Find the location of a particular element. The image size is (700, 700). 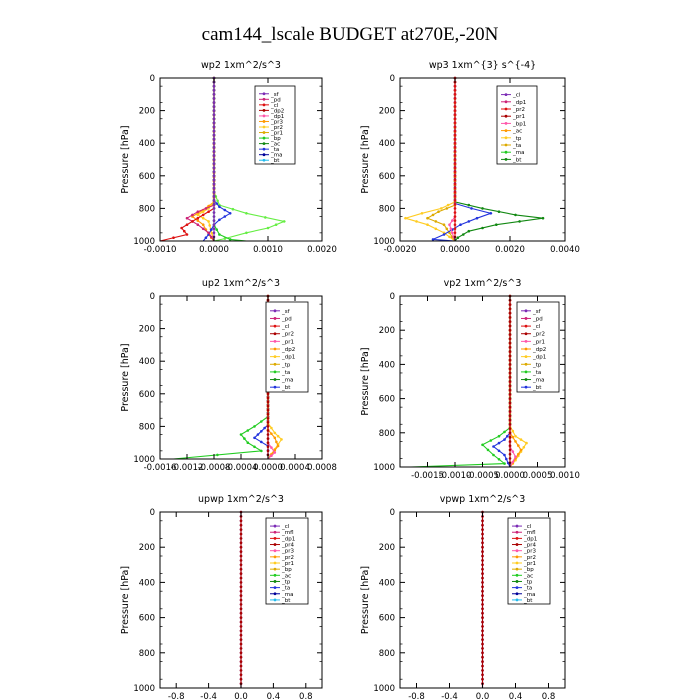

panel-title: vpwp 1xm^2/s^3 is located at coordinates (483, 499).